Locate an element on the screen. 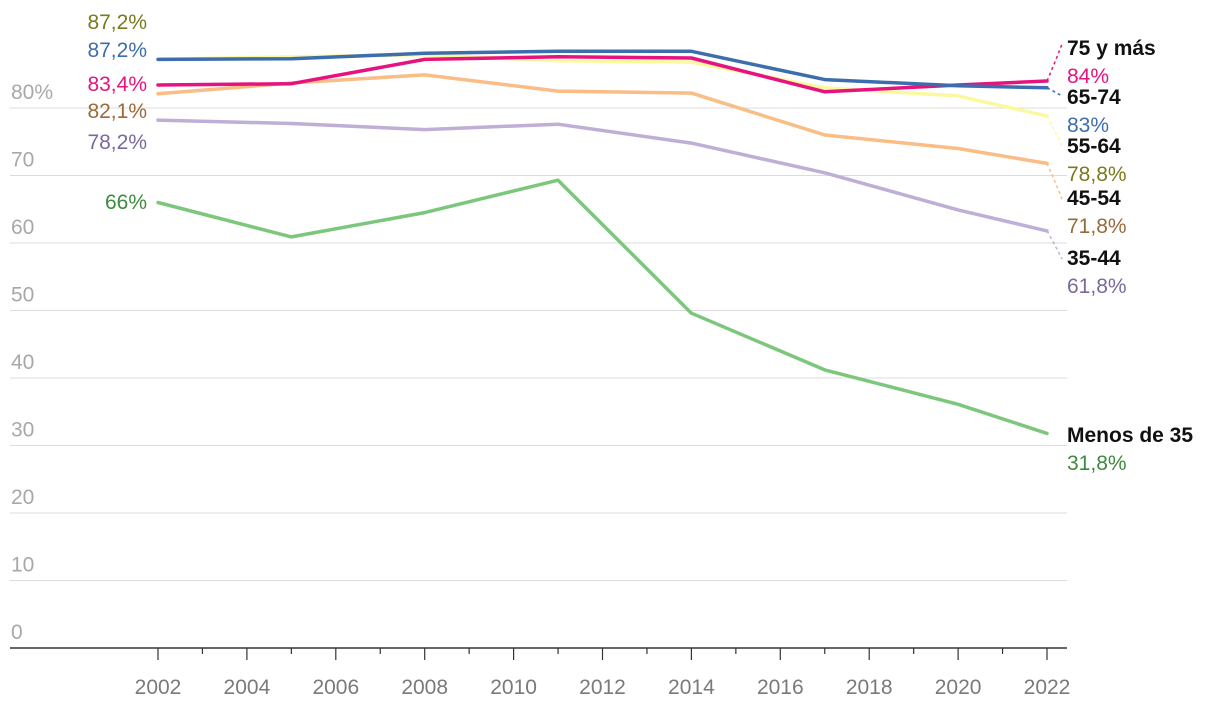  x-tick-label: 2016 is located at coordinates (780, 687).